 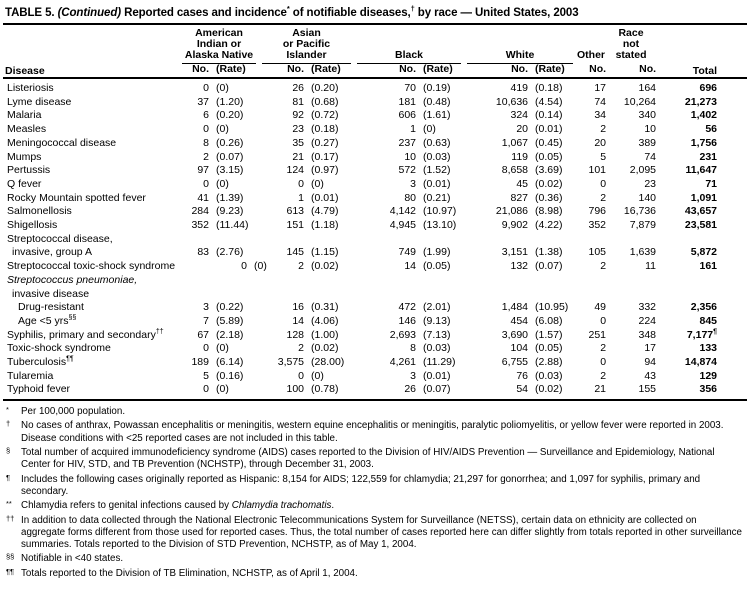 I want to click on cell-total: 7,177¶, so click(x=702, y=334).